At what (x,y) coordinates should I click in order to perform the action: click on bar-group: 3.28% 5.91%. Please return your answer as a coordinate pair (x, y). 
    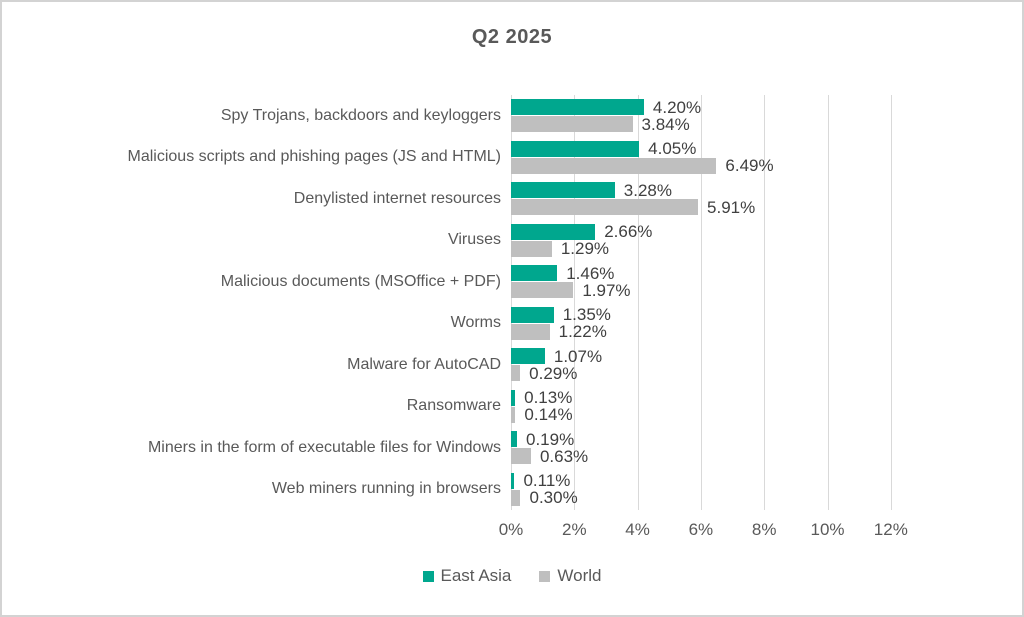
    Looking at the image, I should click on (766, 198).